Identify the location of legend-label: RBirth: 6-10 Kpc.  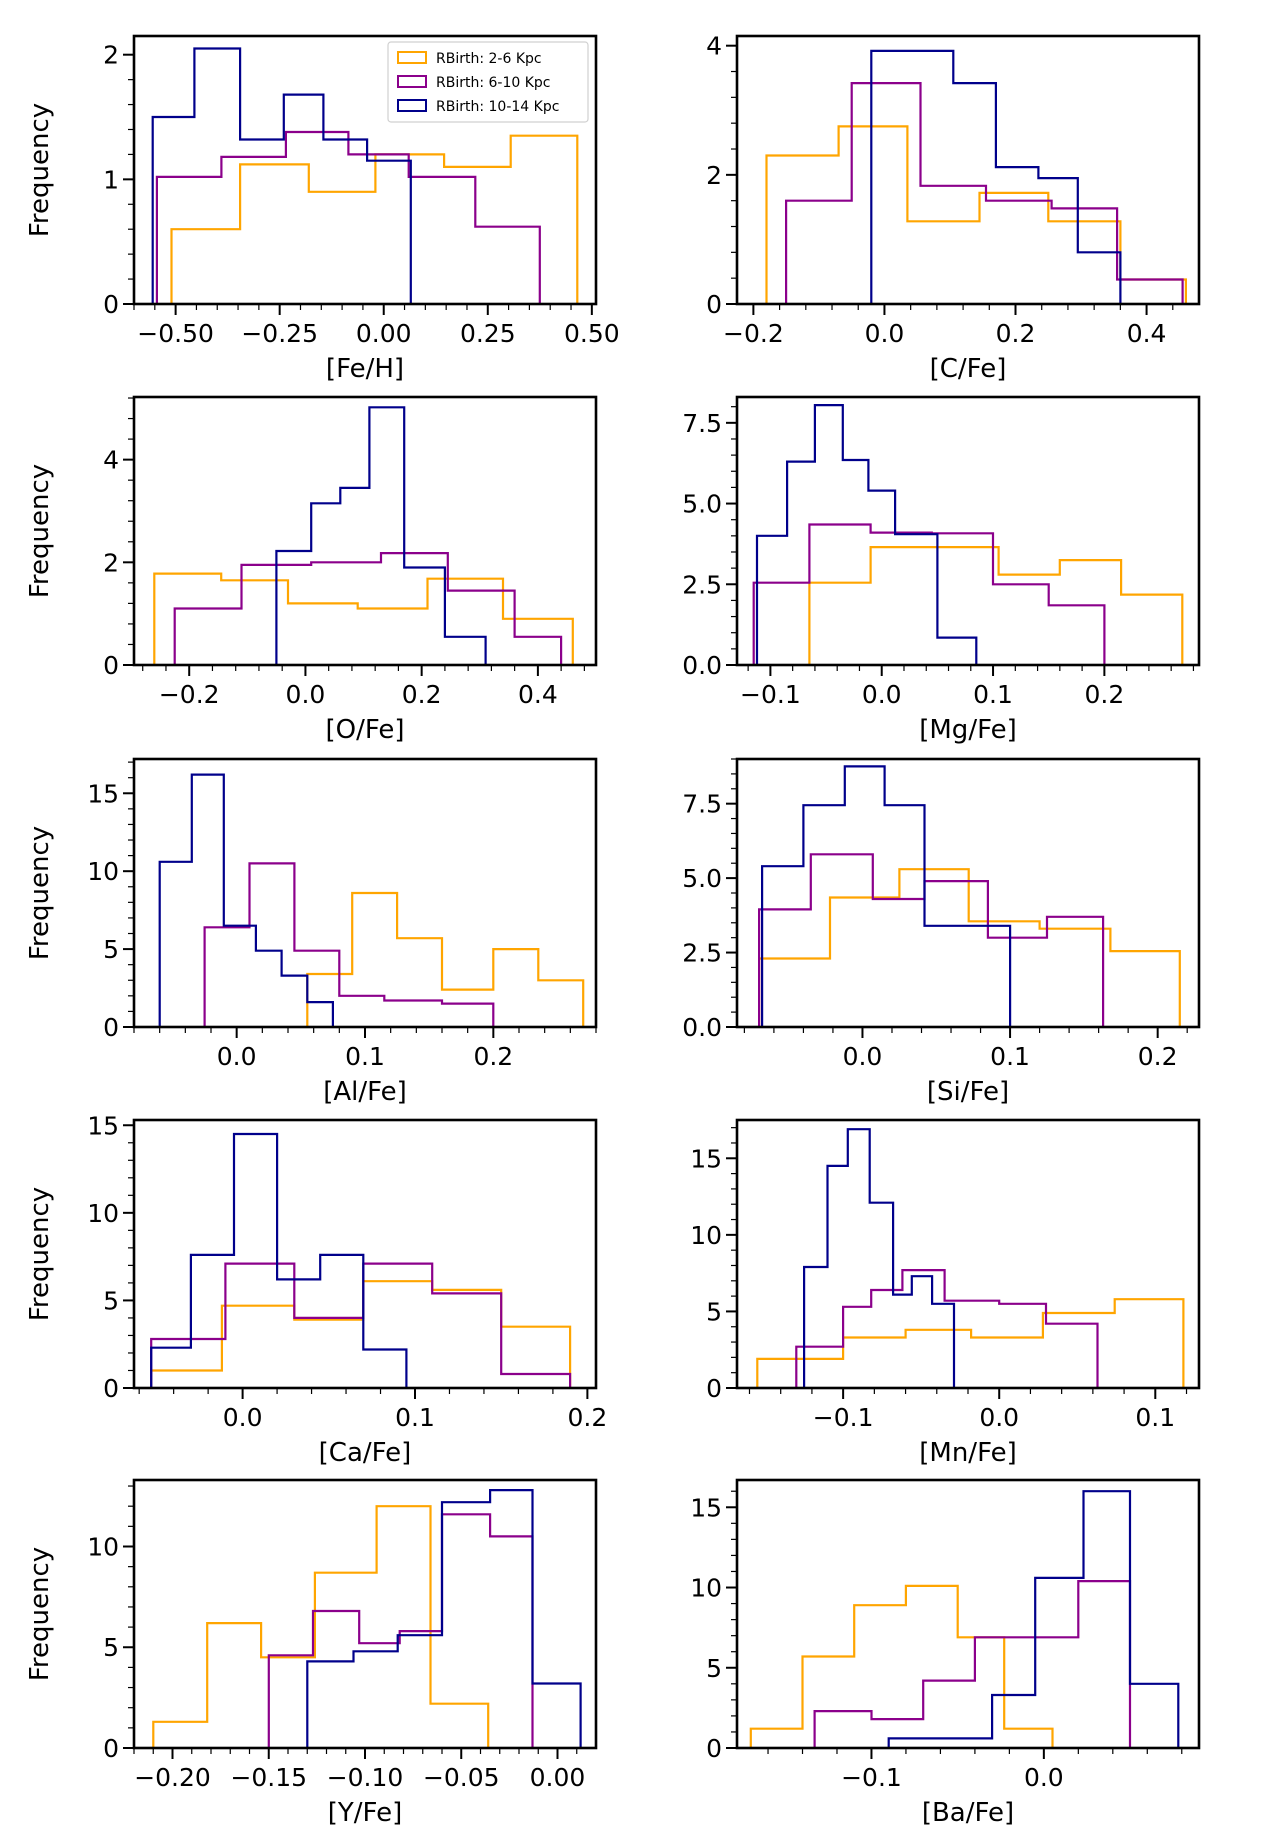
(493, 83).